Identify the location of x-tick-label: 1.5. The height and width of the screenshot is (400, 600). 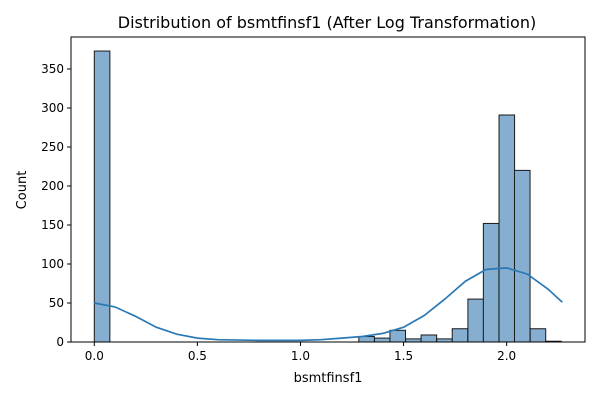
(403, 356).